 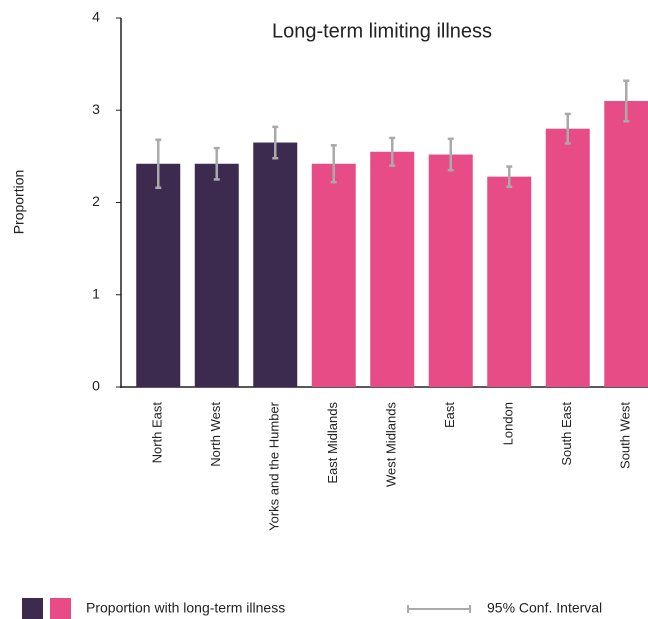 I want to click on chart-title: Long-term limiting illness, so click(x=382, y=31).